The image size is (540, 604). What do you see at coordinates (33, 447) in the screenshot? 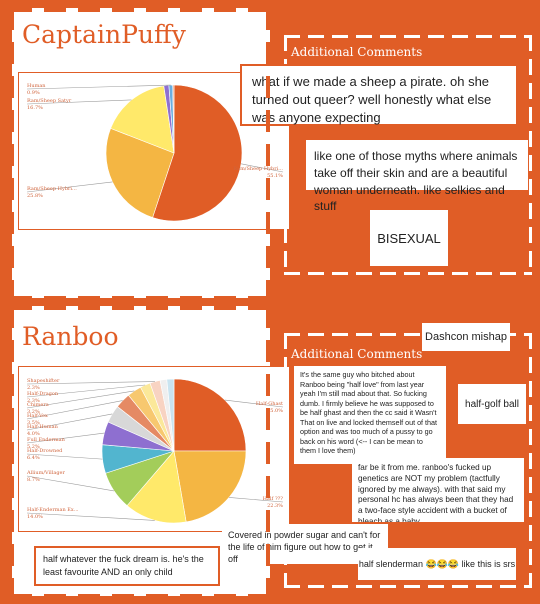
I see `slice-value-label: 5.2%` at bounding box center [33, 447].